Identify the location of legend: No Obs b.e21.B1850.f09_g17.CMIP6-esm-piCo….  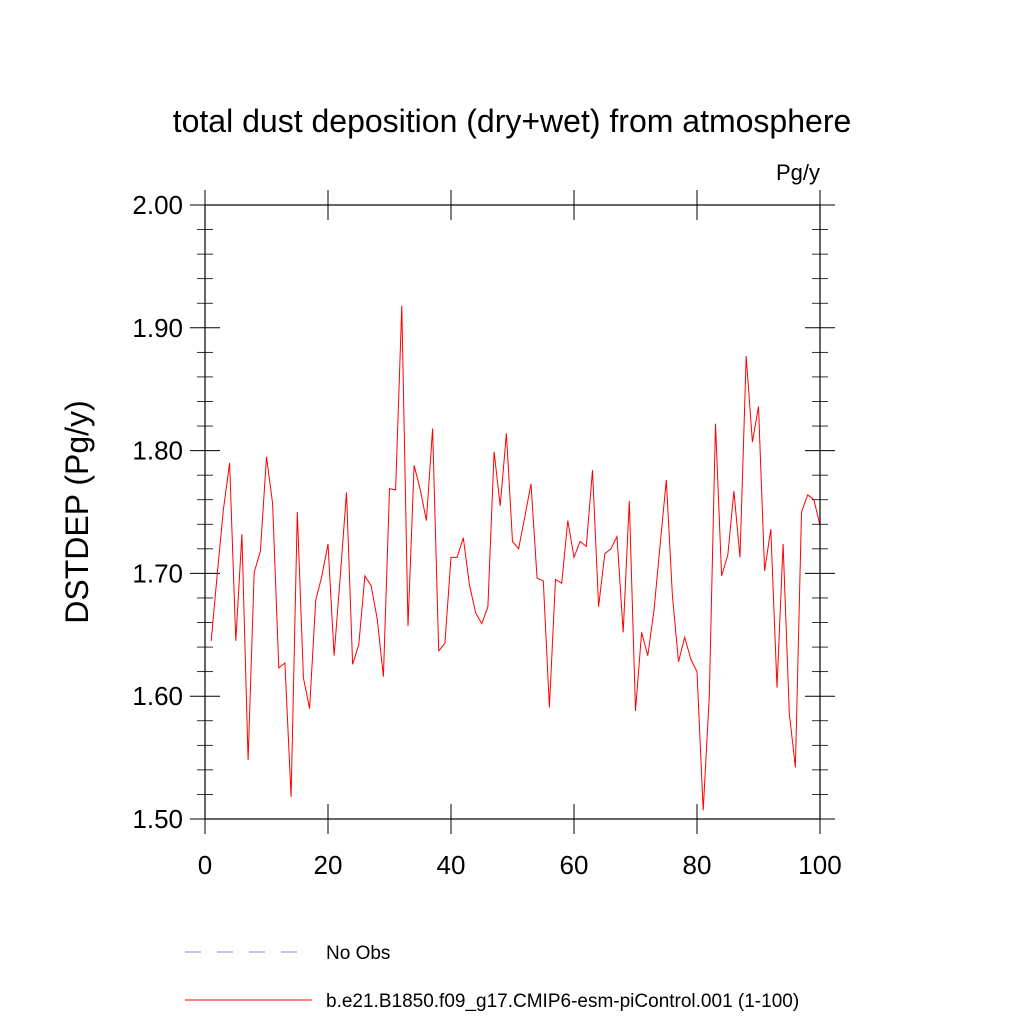
(492, 977).